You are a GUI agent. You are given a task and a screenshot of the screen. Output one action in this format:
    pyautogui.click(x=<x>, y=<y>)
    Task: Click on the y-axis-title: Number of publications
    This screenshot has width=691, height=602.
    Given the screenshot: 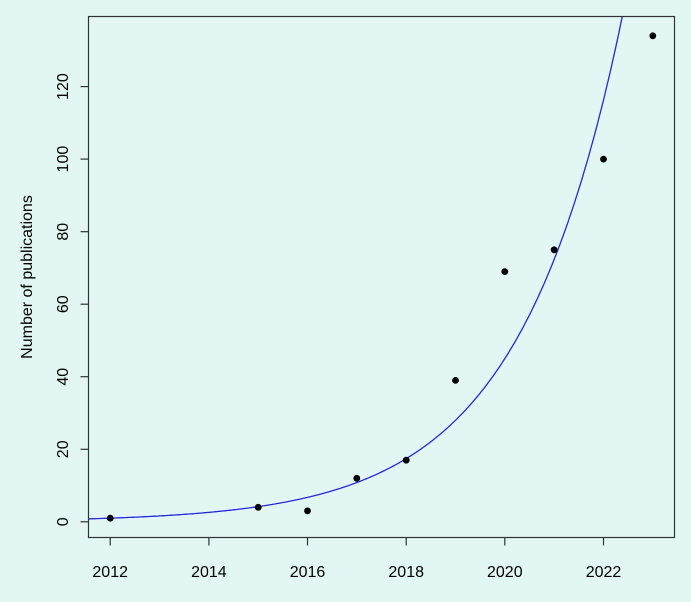 What is the action you would take?
    pyautogui.click(x=27, y=277)
    